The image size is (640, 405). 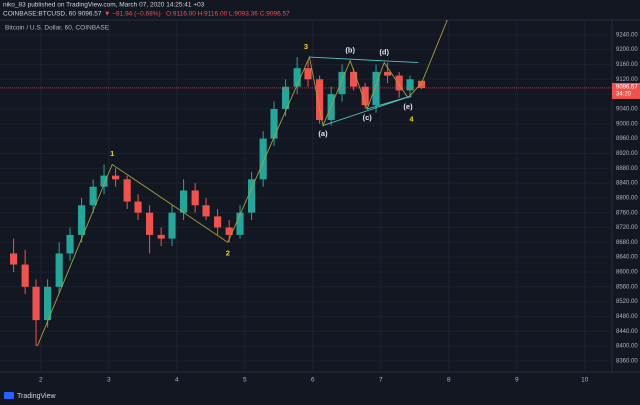 I want to click on countdown: 34:20, so click(x=624, y=95).